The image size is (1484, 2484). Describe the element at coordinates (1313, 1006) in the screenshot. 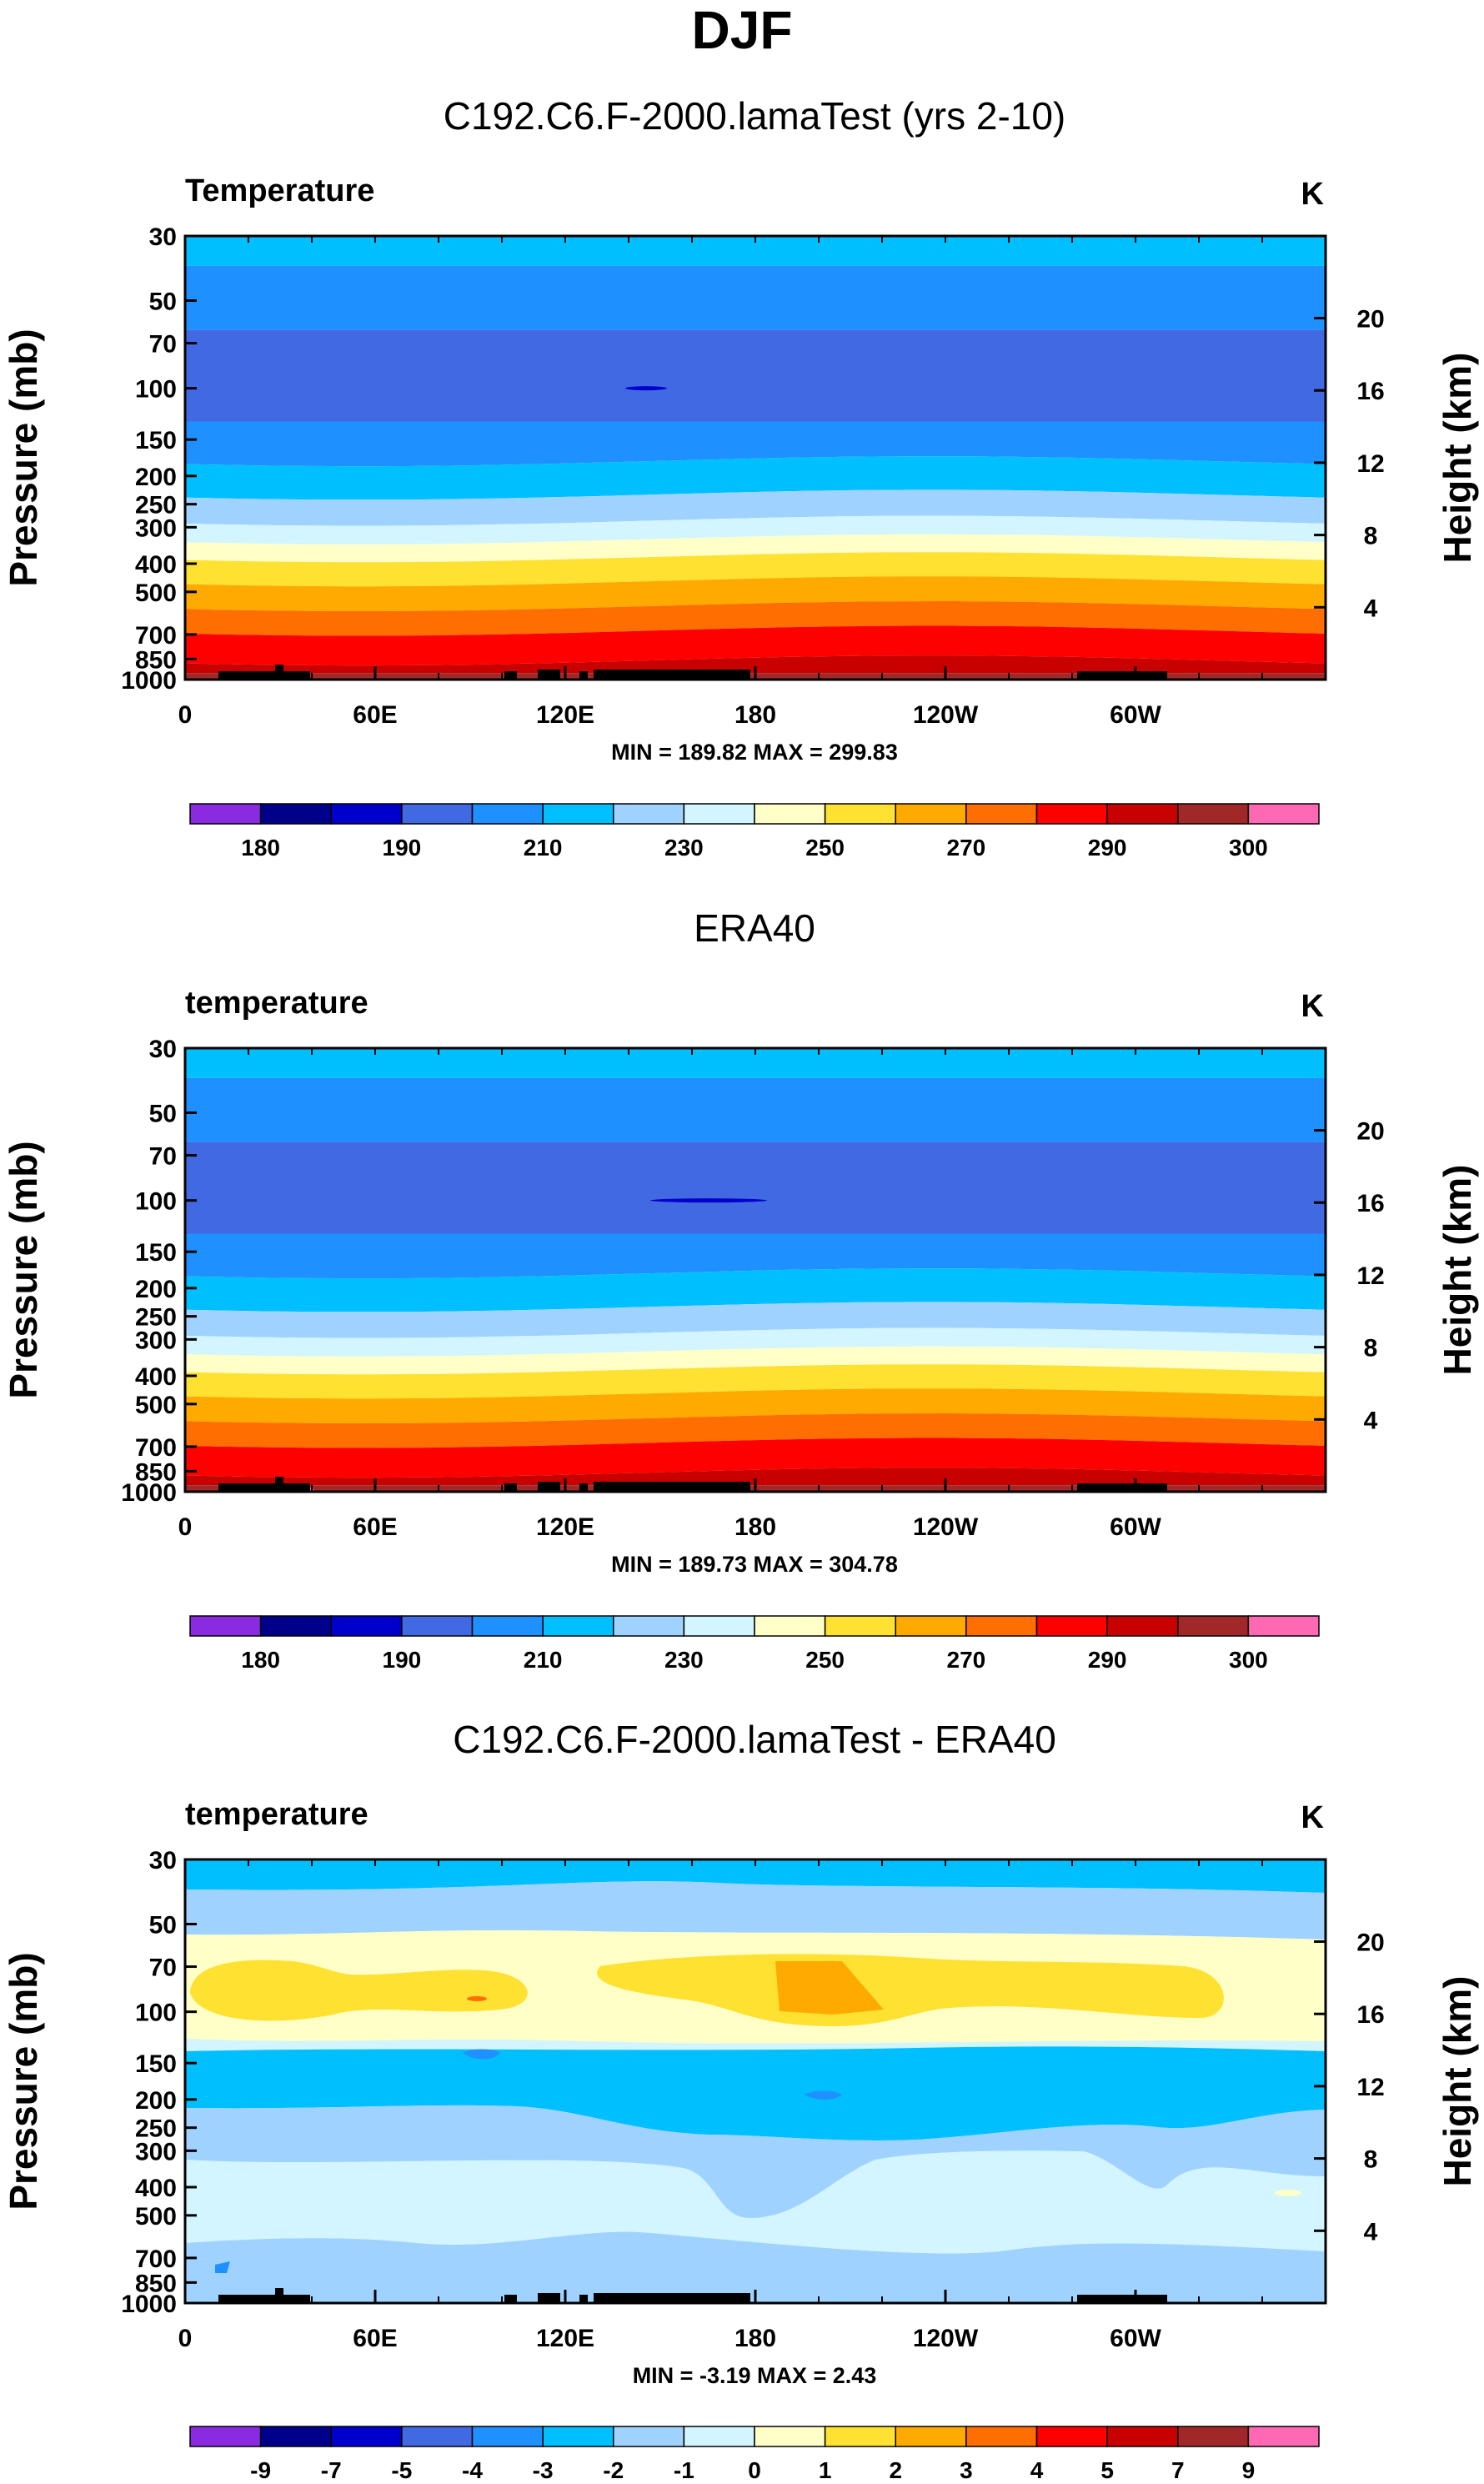

I see `units-label: K` at that location.